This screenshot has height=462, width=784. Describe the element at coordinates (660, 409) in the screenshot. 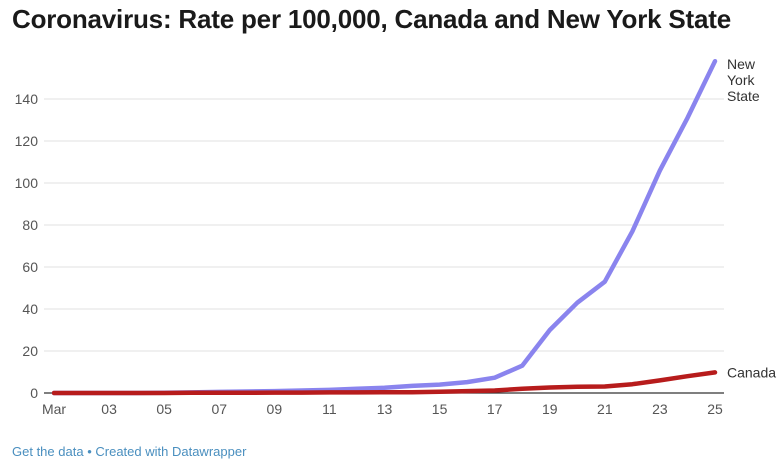

I see `x-tick-label: 23` at that location.